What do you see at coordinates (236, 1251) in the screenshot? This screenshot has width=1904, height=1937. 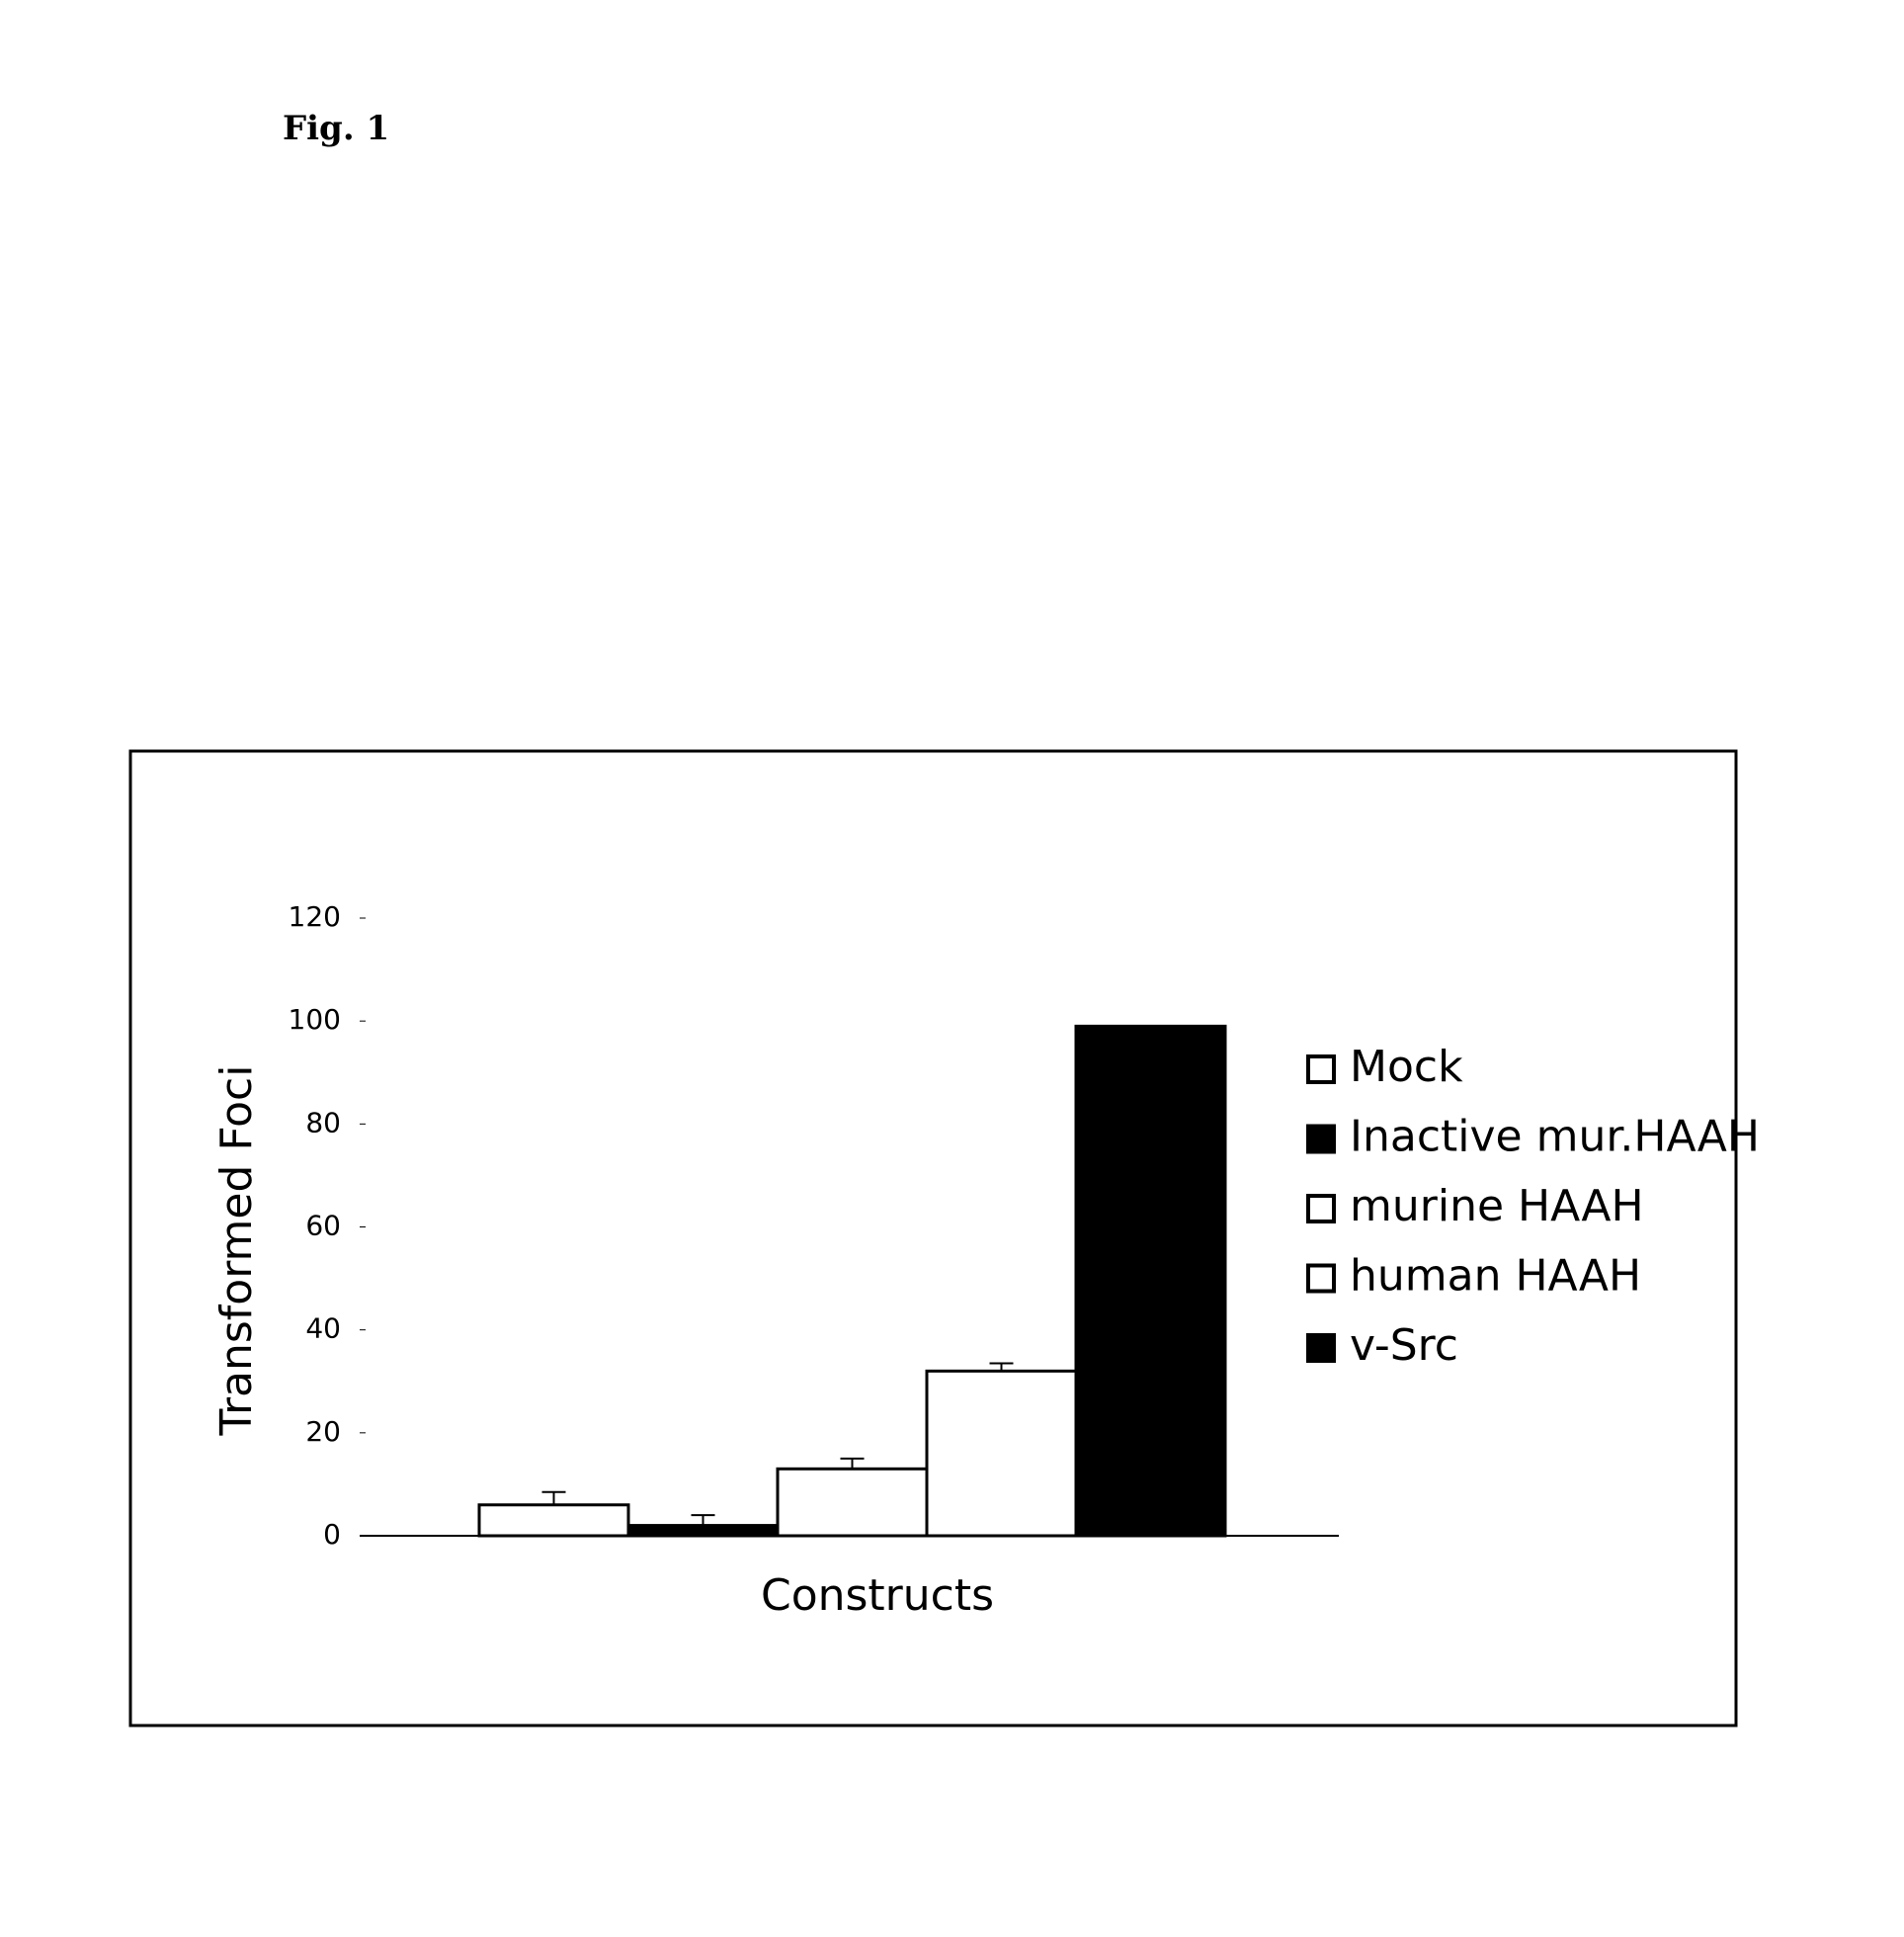 I see `y-axis-label: Transformed Foci` at bounding box center [236, 1251].